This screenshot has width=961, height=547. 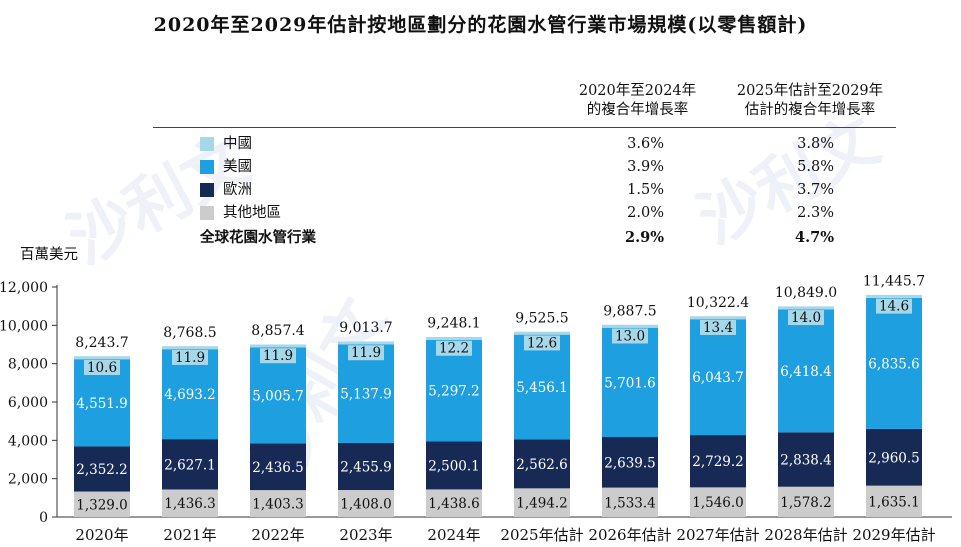 What do you see at coordinates (43, 518) in the screenshot?
I see `y-tick-label: 0` at bounding box center [43, 518].